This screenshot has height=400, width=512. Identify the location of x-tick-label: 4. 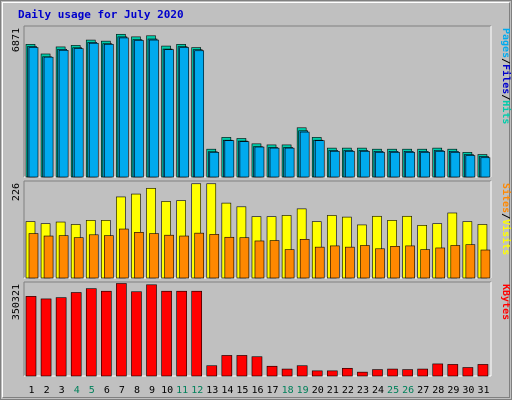
(77, 390).